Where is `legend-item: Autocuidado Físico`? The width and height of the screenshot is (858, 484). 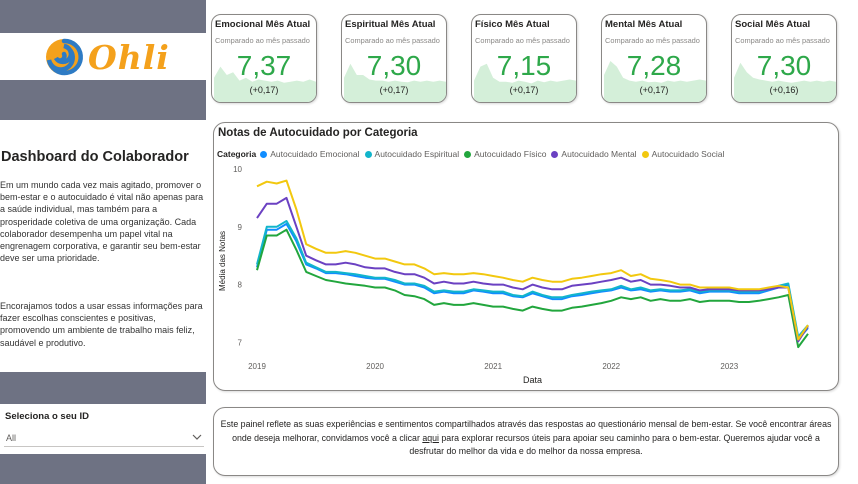
legend-item: Autocuidado Físico is located at coordinates (505, 154).